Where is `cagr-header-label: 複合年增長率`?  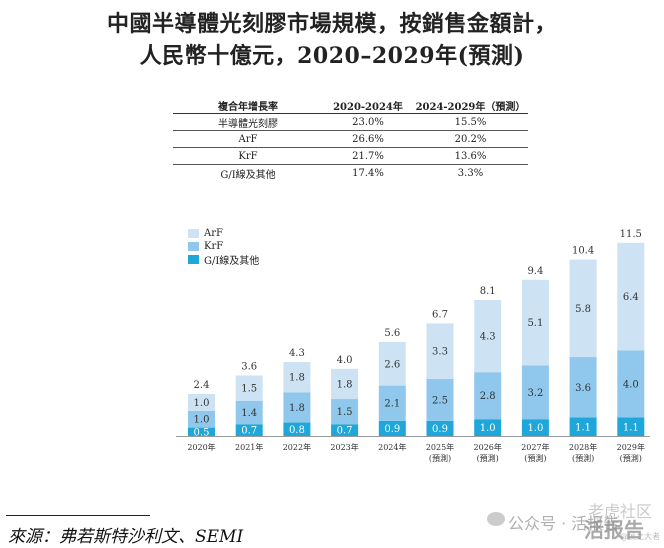 cagr-header-label: 複合年增長率 is located at coordinates (248, 105).